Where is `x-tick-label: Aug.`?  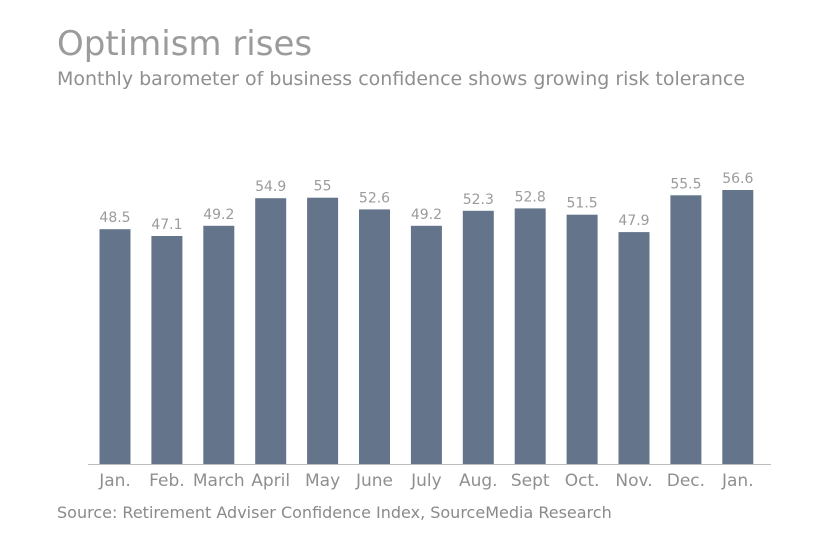 x-tick-label: Aug. is located at coordinates (478, 481).